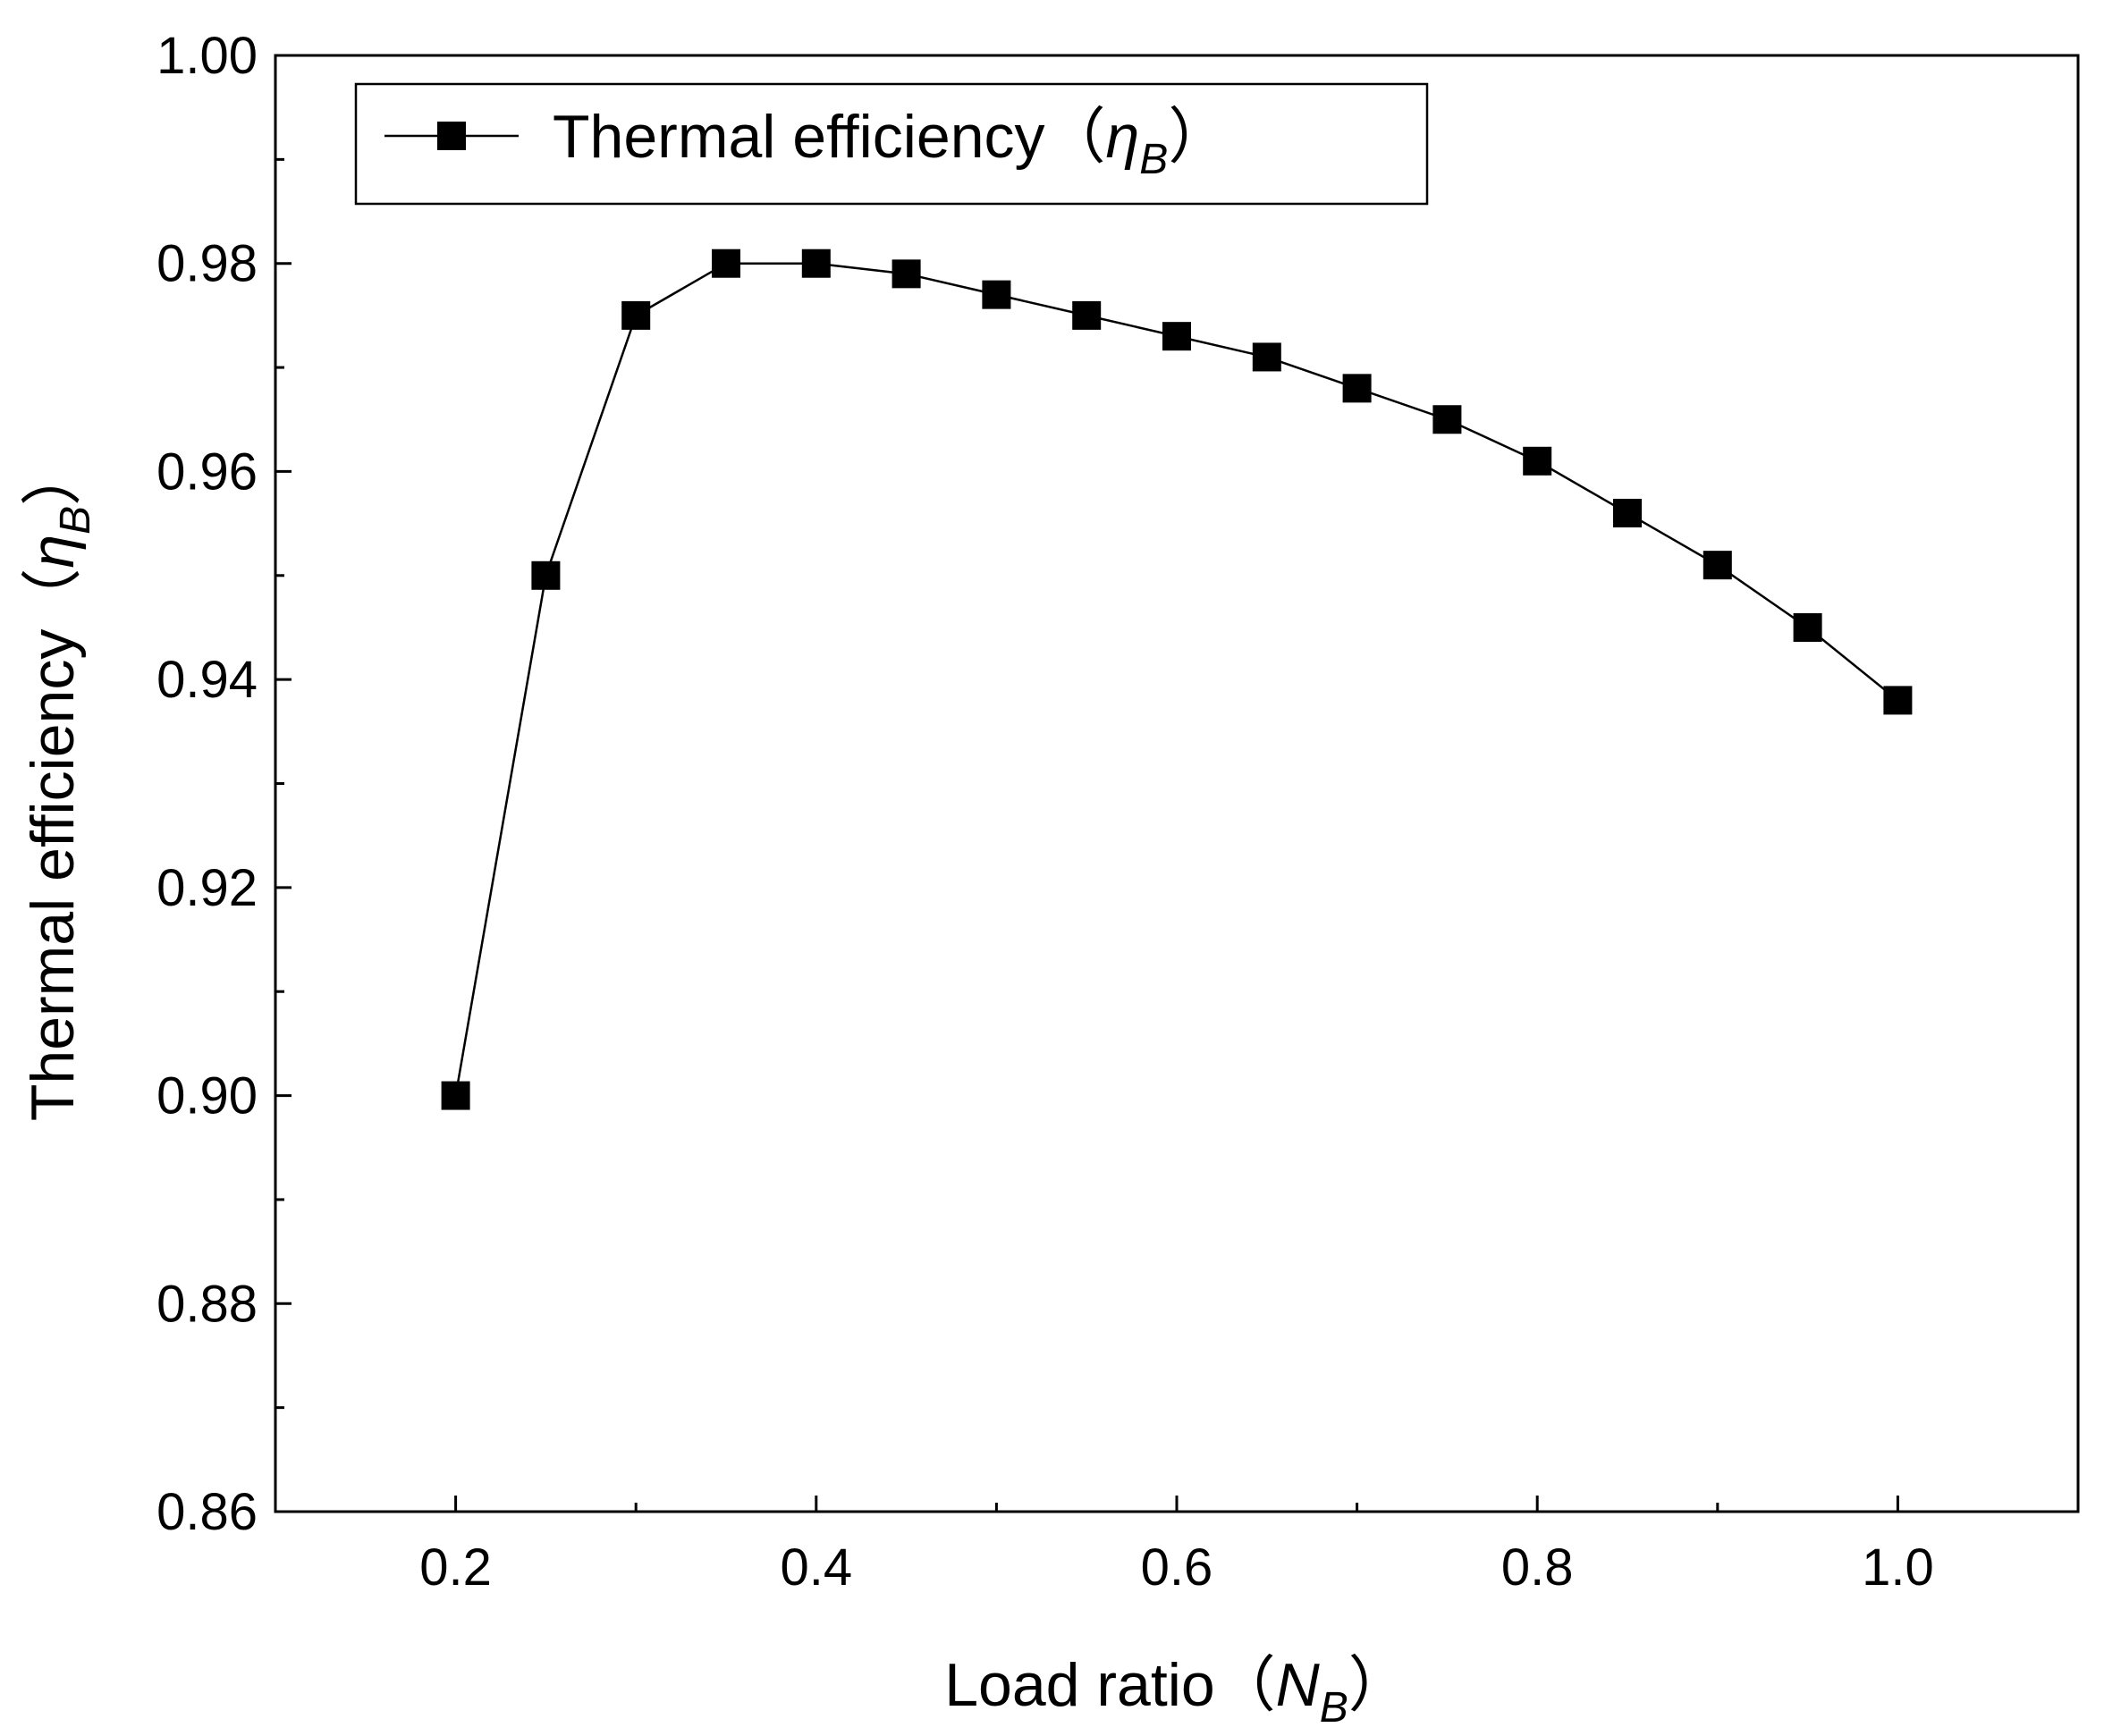 The height and width of the screenshot is (1736, 2104). I want to click on x-axis-paren-close: ）, so click(1379, 1685).